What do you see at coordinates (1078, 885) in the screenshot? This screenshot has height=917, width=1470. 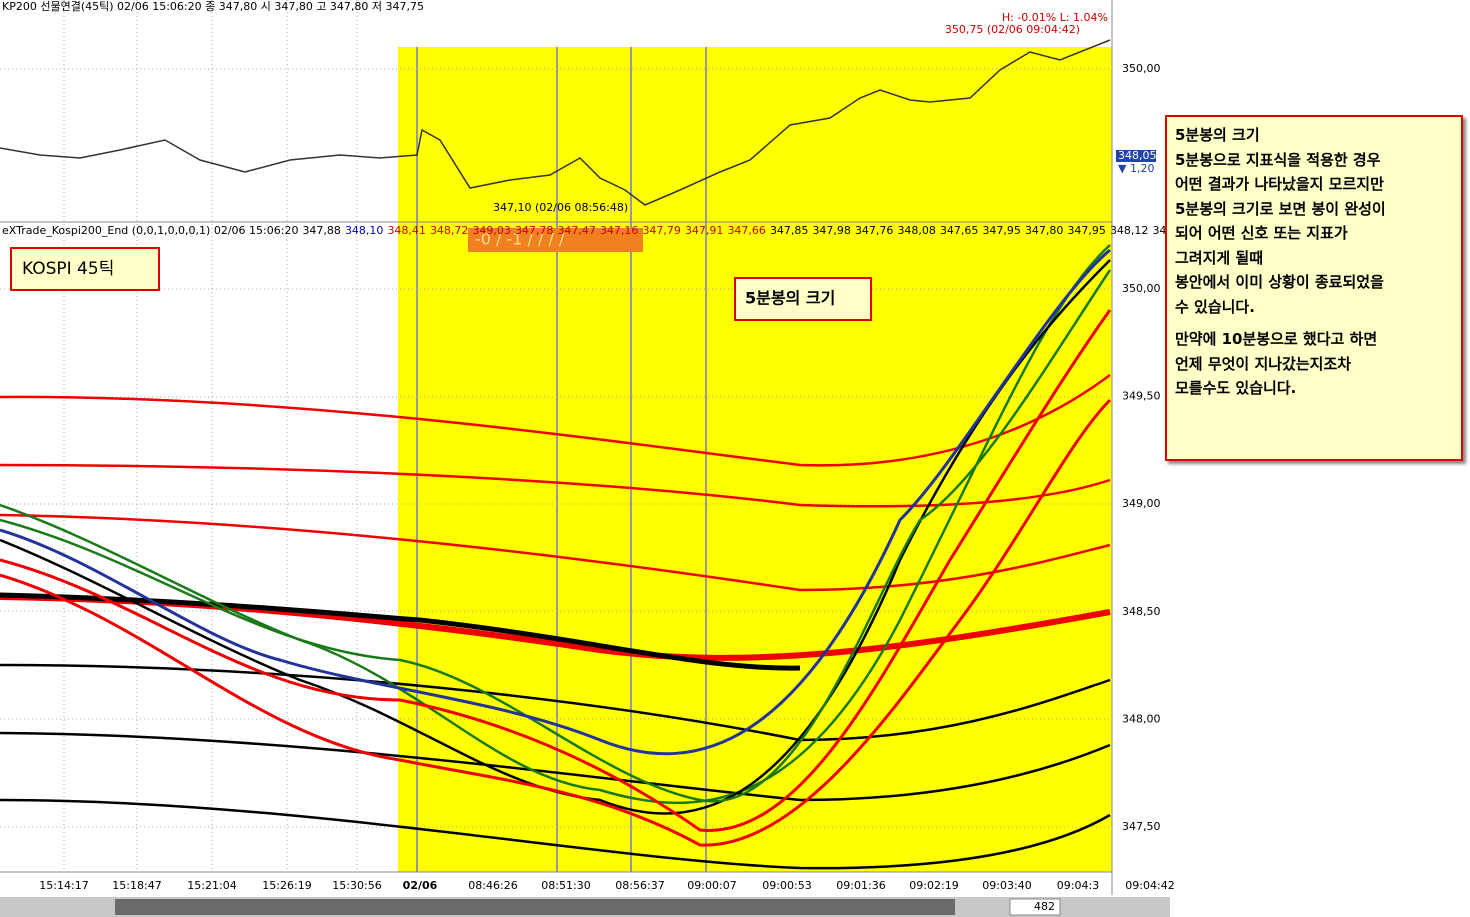 I see `time-label: 09:04:3` at bounding box center [1078, 885].